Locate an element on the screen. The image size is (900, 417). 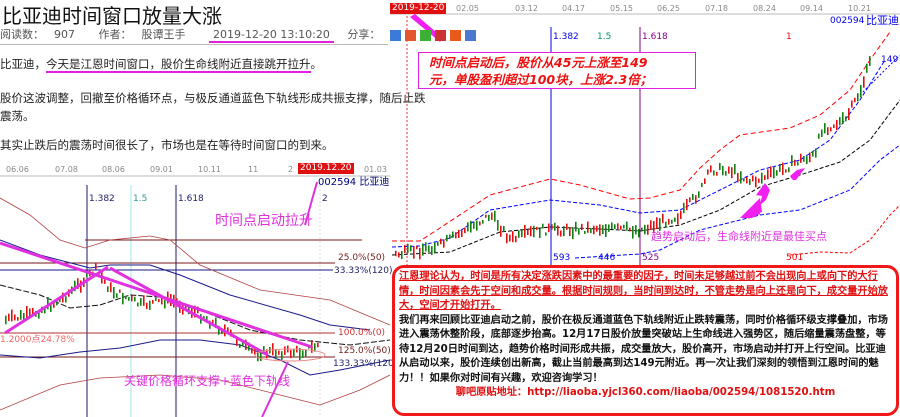
right-axis-date: 04.17 is located at coordinates (573, 8).